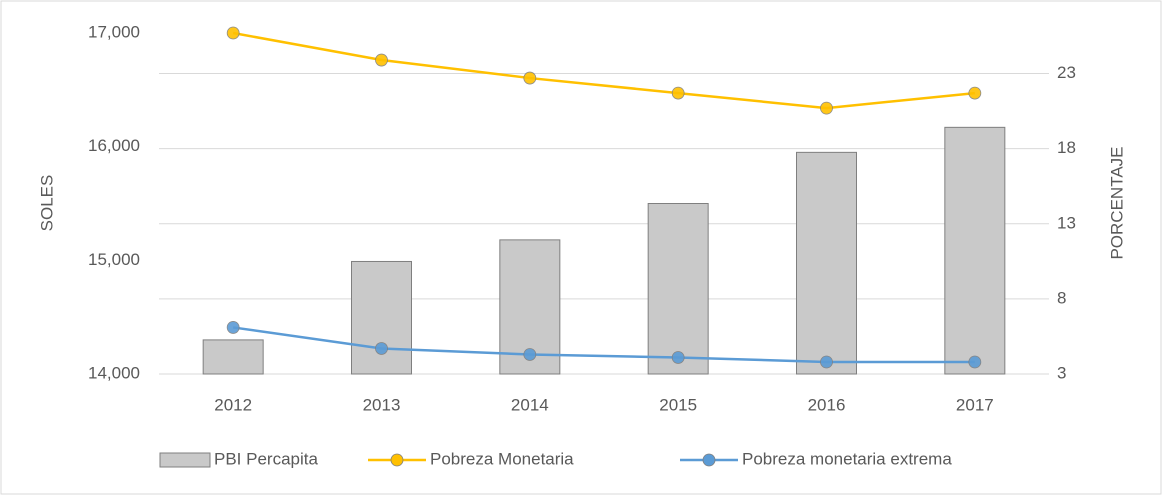  I want to click on y-tick-label: 17,000, so click(114, 31).